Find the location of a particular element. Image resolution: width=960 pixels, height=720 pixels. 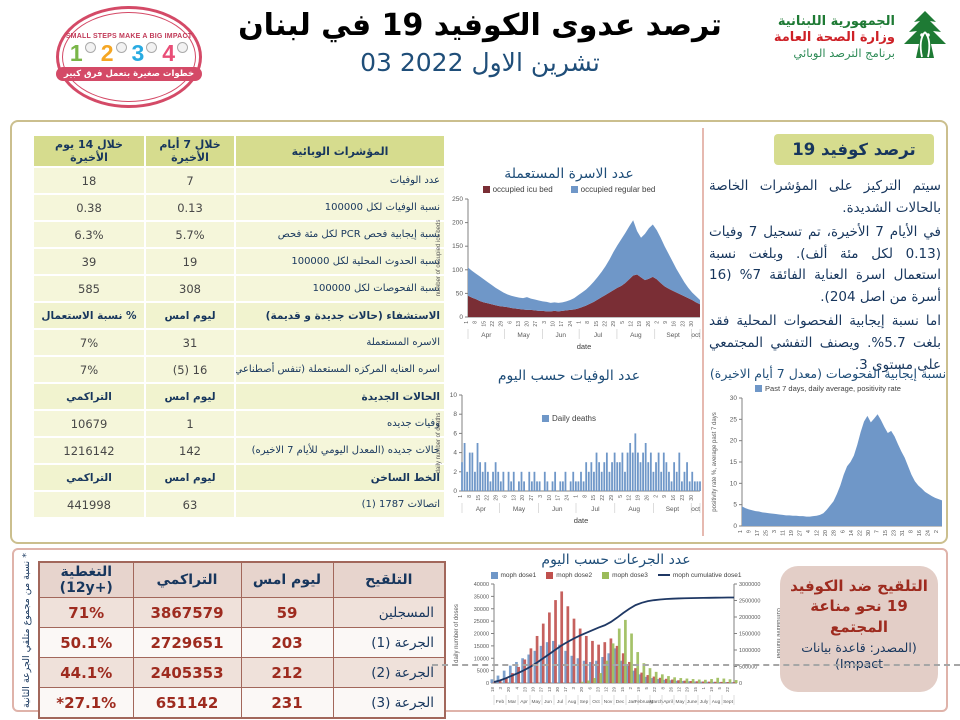

svg-text: 10000 is located at coordinates (481, 659).